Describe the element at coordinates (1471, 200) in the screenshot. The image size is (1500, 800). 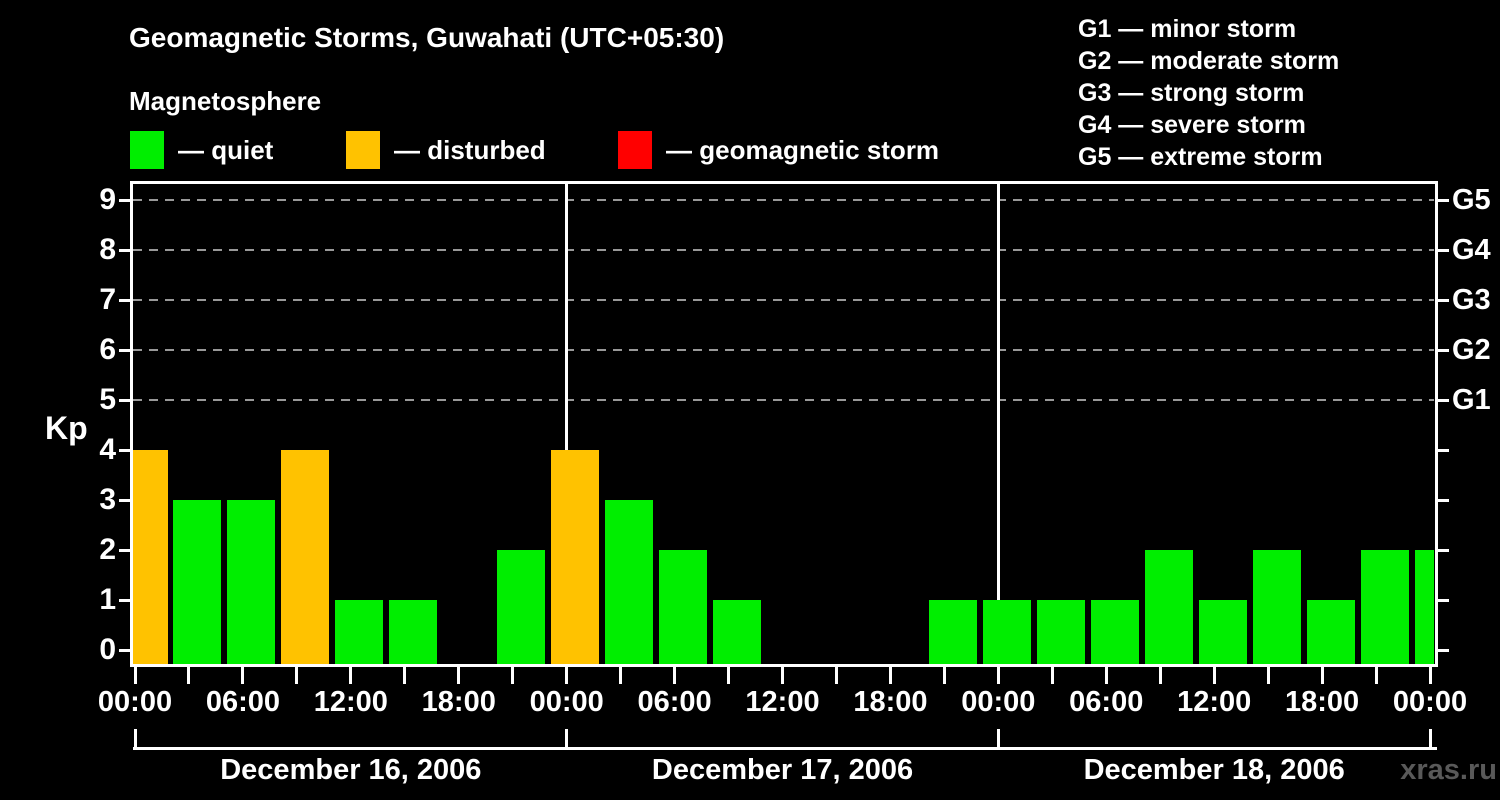
I see `right-axis-label-G5: G5` at that location.